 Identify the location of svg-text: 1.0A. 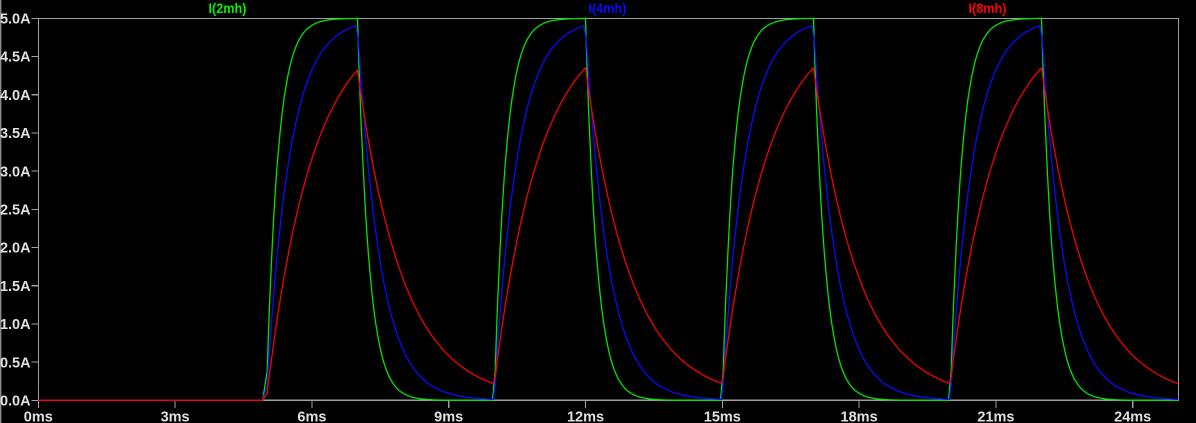
(15, 325).